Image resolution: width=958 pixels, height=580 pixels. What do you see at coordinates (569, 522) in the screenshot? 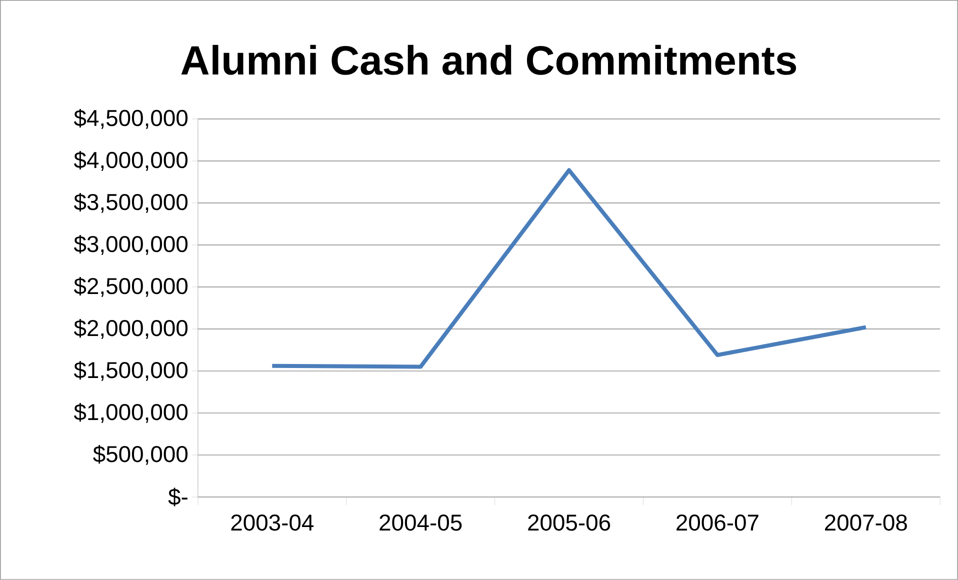
I see `x-tick-label: 2005-06` at bounding box center [569, 522].